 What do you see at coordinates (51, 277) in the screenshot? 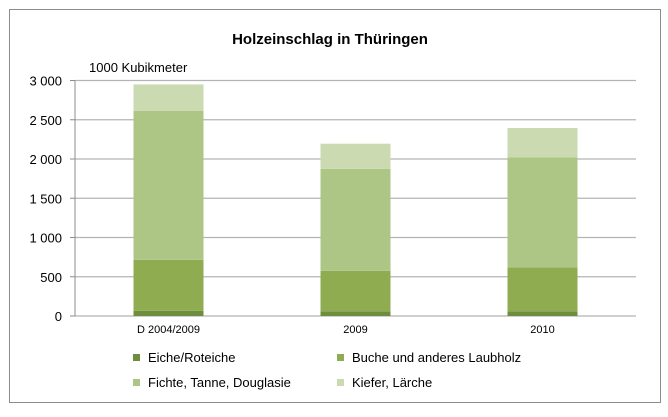
I see `y-tick-label: 500` at bounding box center [51, 277].